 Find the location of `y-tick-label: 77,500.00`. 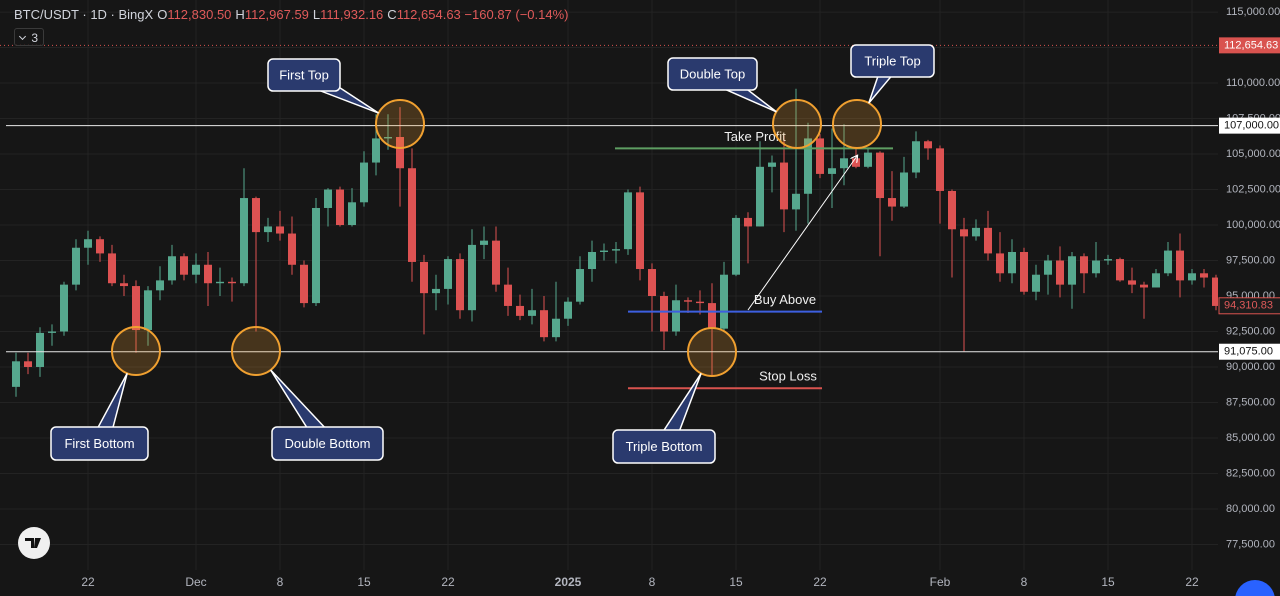

y-tick-label: 77,500.00 is located at coordinates (1250, 544).